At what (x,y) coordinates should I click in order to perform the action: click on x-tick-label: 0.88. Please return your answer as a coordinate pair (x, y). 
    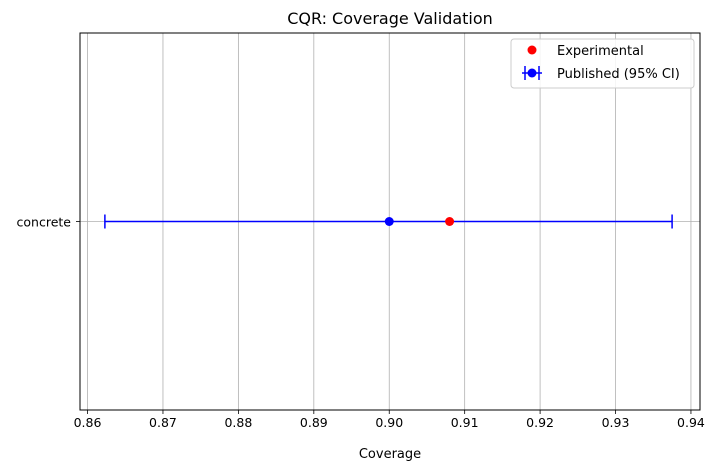
    Looking at the image, I should click on (238, 422).